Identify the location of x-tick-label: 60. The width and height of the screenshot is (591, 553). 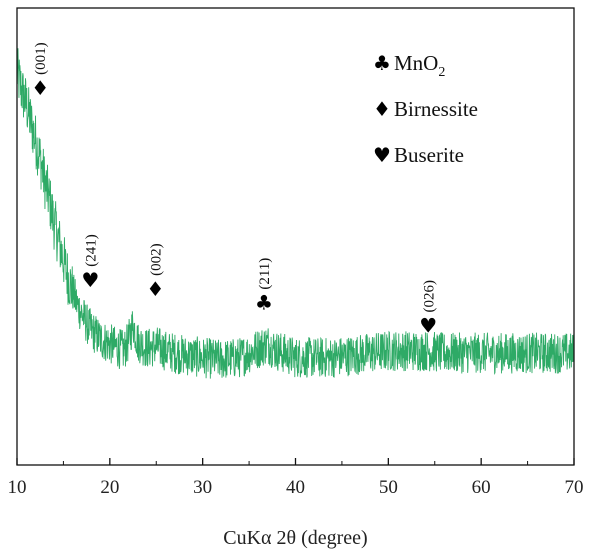
(481, 487).